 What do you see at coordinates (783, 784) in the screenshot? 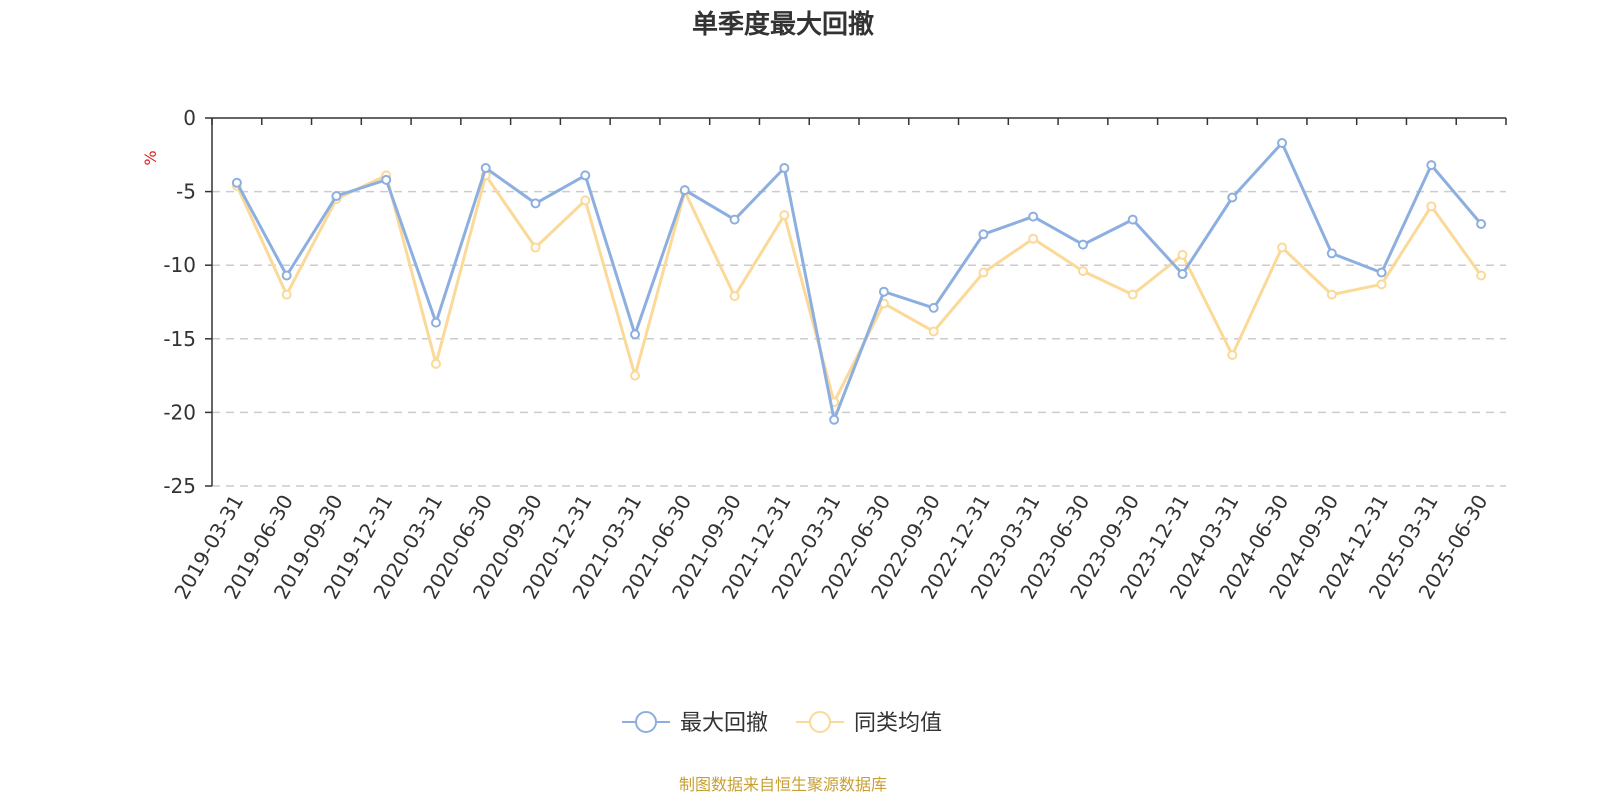
I see `data-source-note: 制图数据来自恒生聚源数据库` at bounding box center [783, 784].